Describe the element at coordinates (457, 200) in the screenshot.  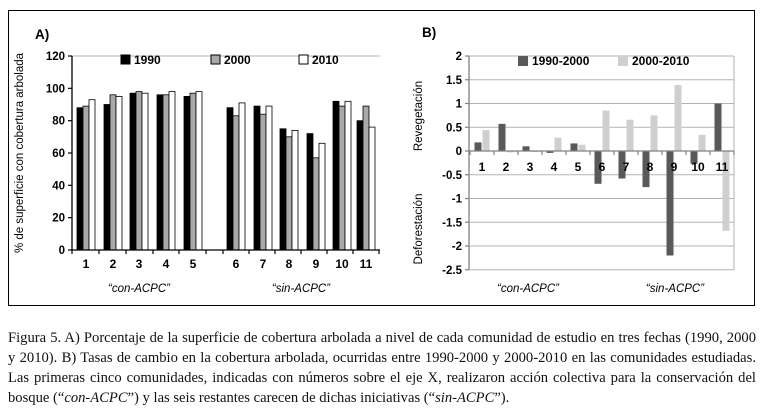
I see `y-tick-label: -1` at that location.